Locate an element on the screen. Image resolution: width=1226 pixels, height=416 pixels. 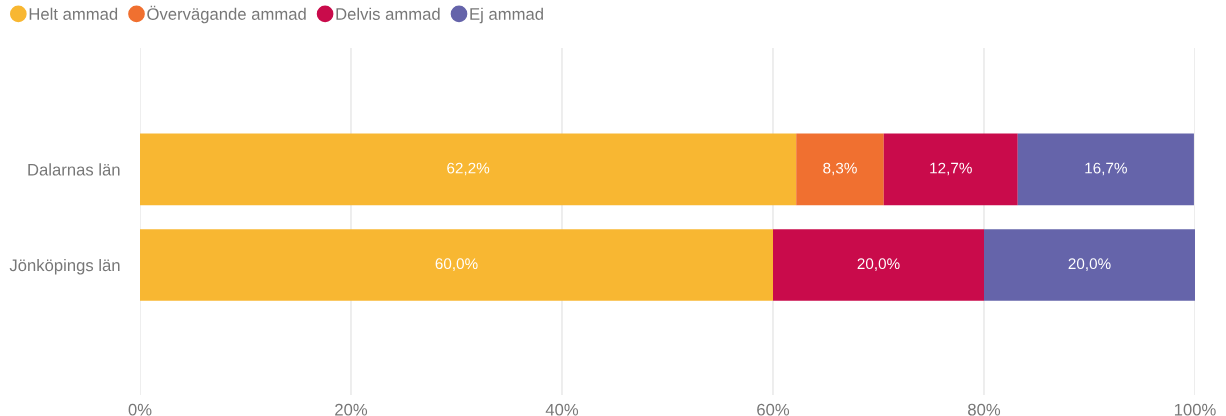
x-tick-label: 0% is located at coordinates (140, 409).